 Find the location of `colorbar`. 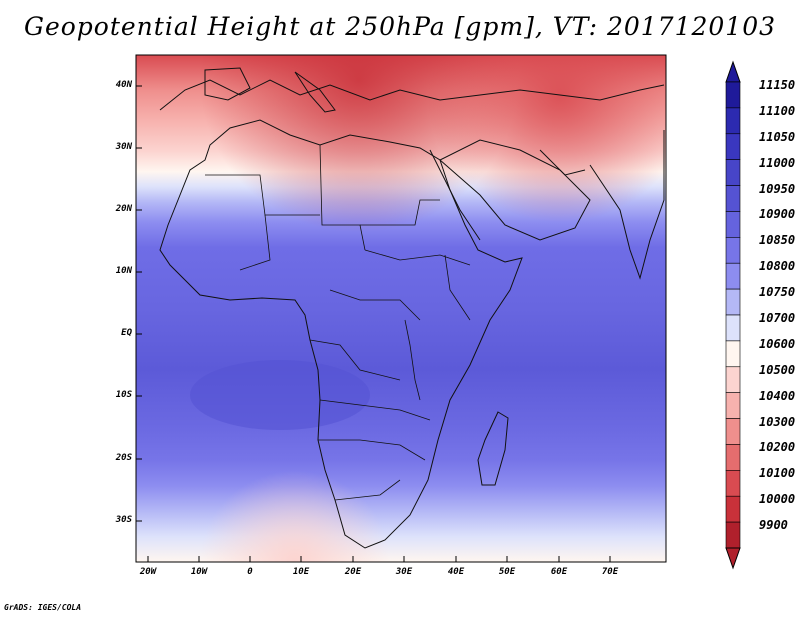

colorbar is located at coordinates (733, 315).